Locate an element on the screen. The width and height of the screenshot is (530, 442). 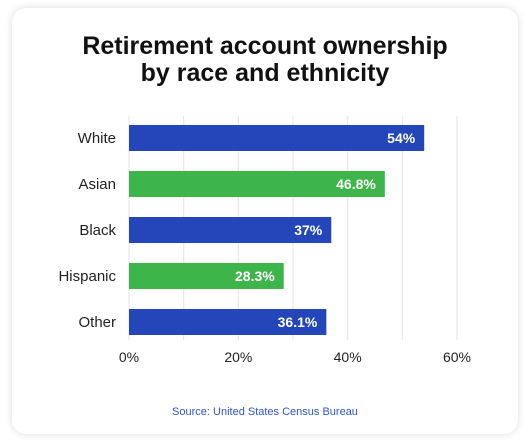
chart-title-line-2: by race and ethnicity is located at coordinates (265, 73).